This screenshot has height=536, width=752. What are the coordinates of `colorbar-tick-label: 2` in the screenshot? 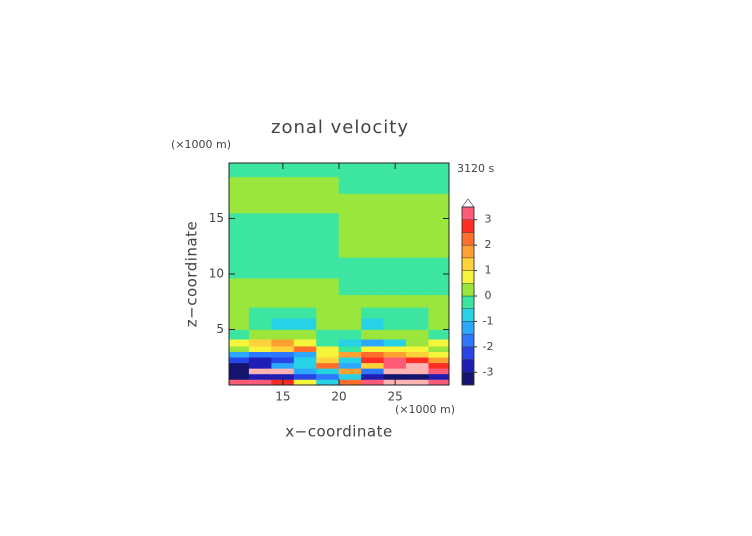 It's located at (488, 244).